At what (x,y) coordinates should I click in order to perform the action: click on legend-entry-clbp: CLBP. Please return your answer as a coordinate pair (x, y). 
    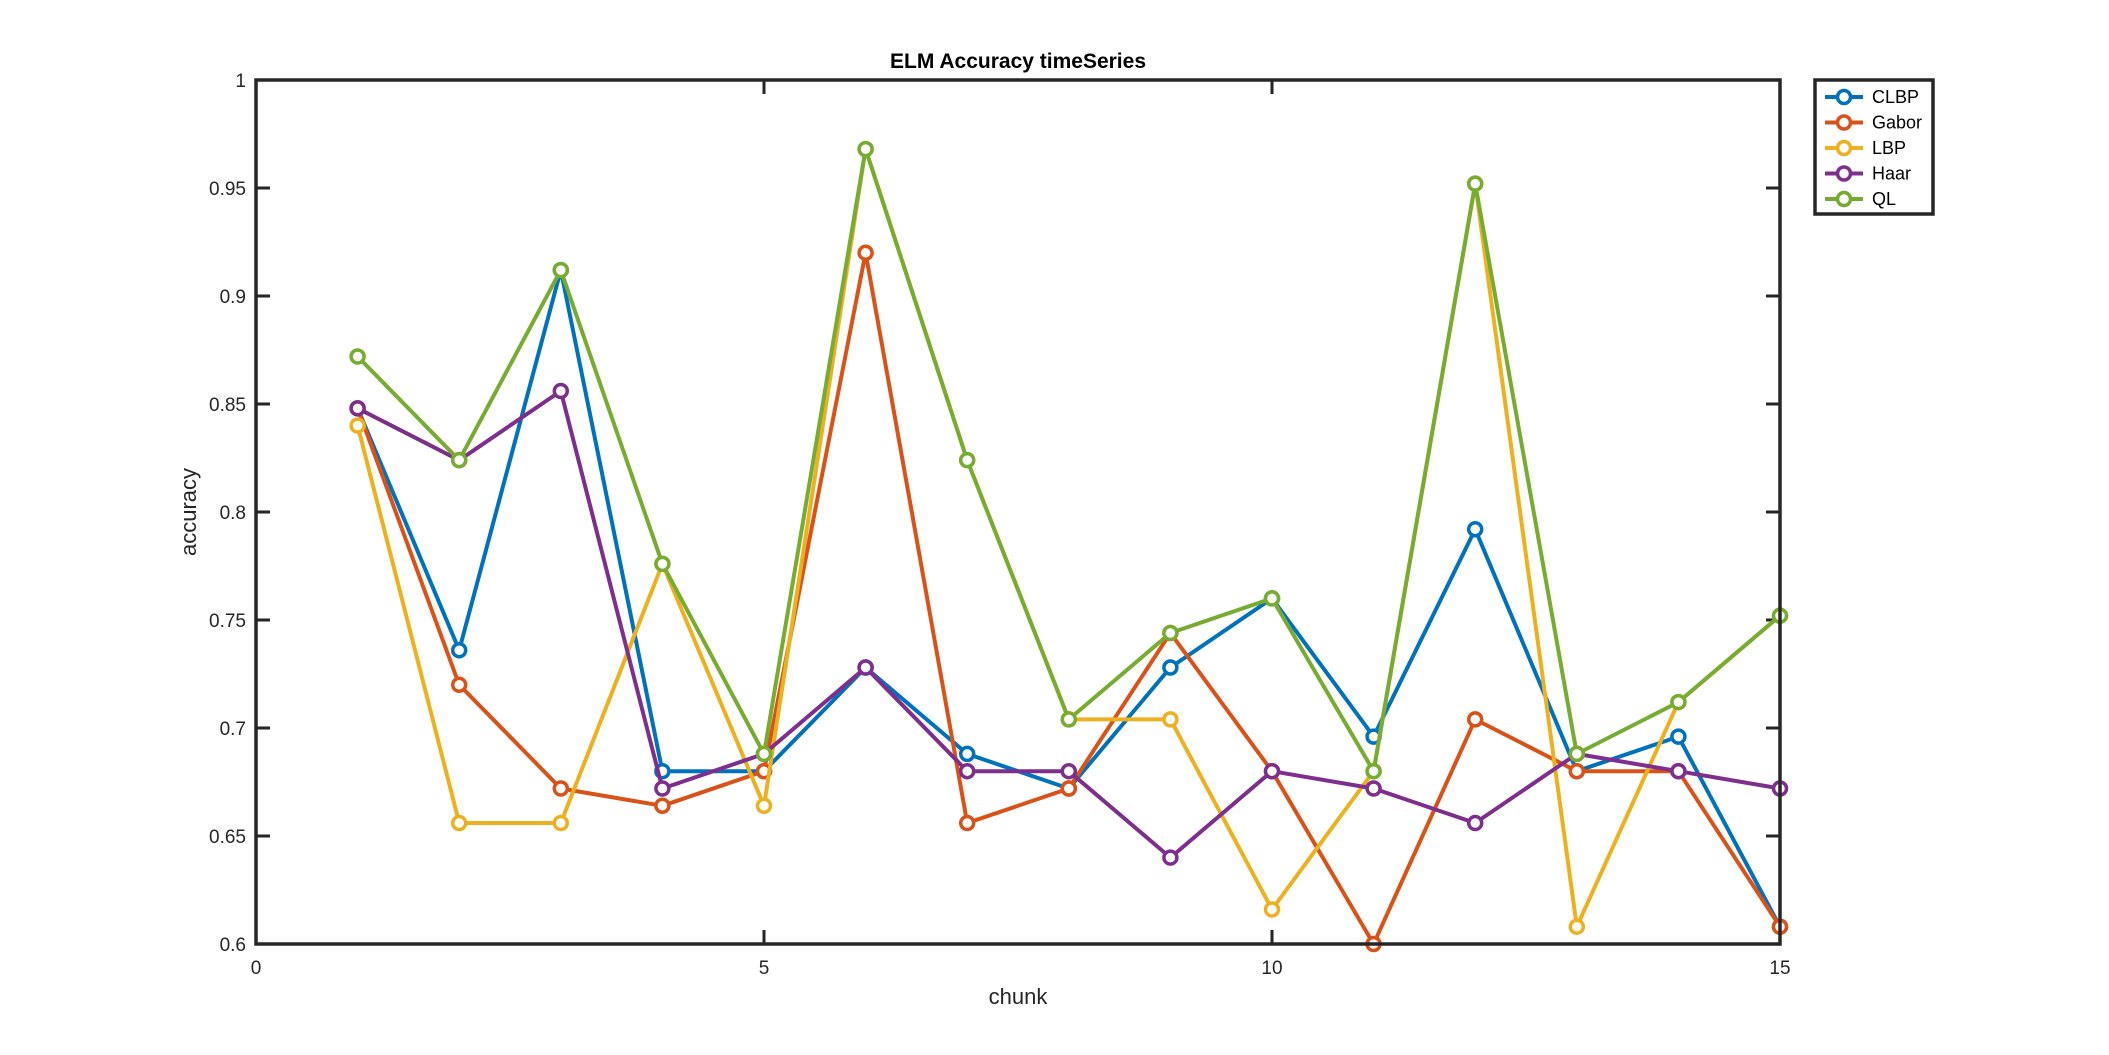
    Looking at the image, I should click on (1872, 97).